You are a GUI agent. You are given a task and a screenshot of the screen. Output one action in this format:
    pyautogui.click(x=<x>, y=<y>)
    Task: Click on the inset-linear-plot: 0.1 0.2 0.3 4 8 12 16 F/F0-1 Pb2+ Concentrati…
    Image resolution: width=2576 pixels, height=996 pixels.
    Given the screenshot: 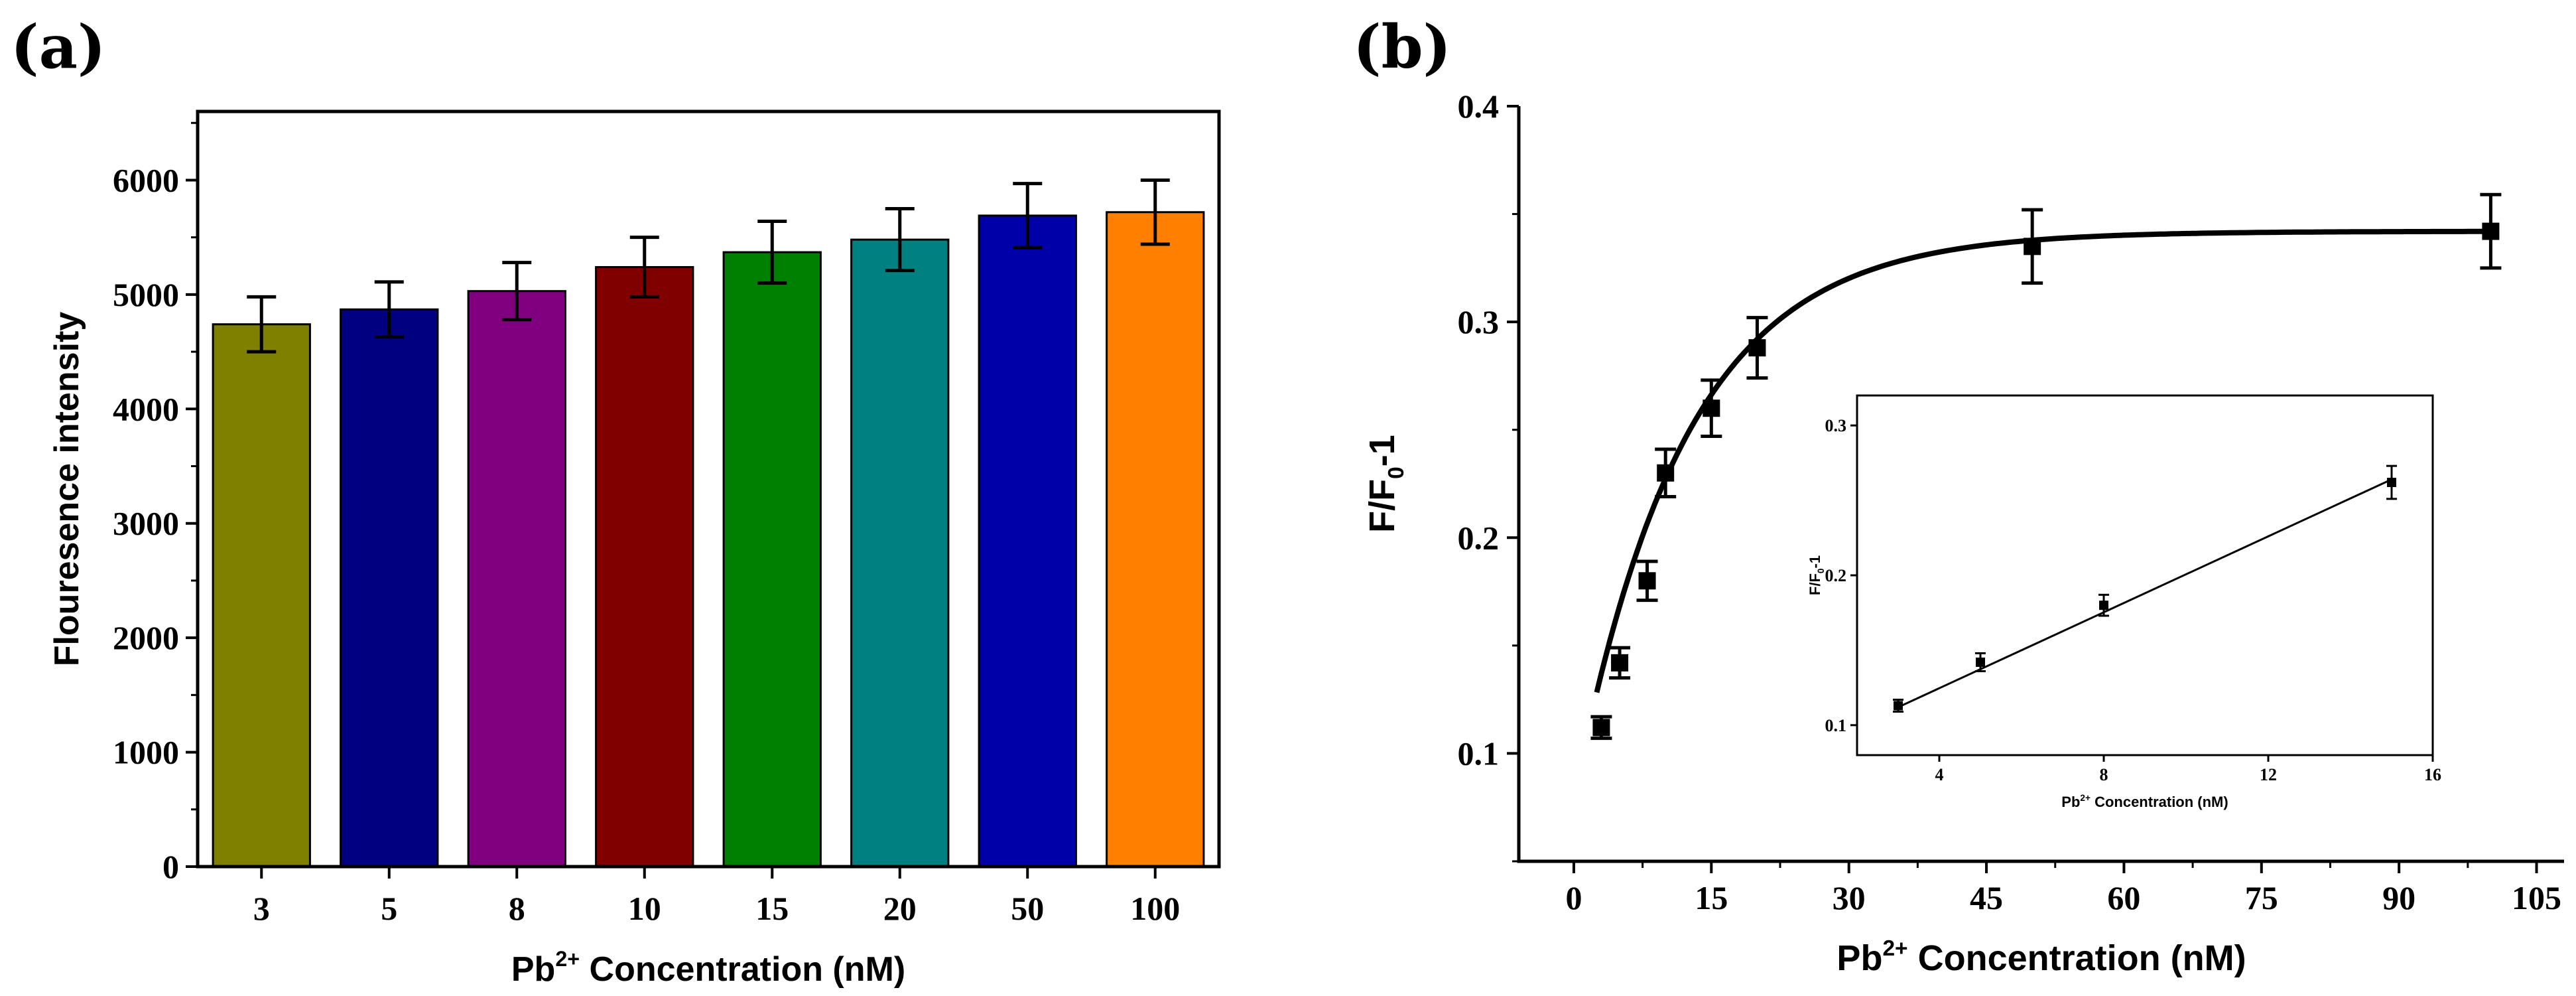 What is the action you would take?
    pyautogui.click(x=2124, y=602)
    